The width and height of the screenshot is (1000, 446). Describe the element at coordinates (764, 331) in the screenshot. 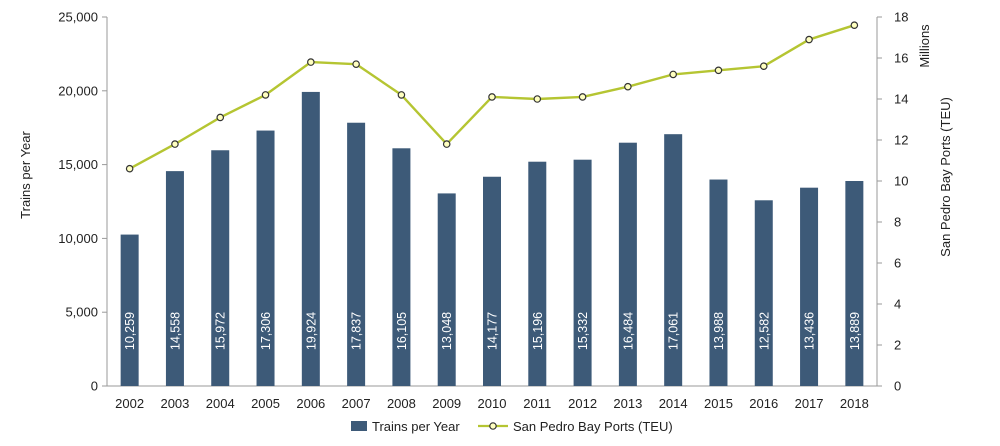

I see `bar-data-label: 12,582` at that location.